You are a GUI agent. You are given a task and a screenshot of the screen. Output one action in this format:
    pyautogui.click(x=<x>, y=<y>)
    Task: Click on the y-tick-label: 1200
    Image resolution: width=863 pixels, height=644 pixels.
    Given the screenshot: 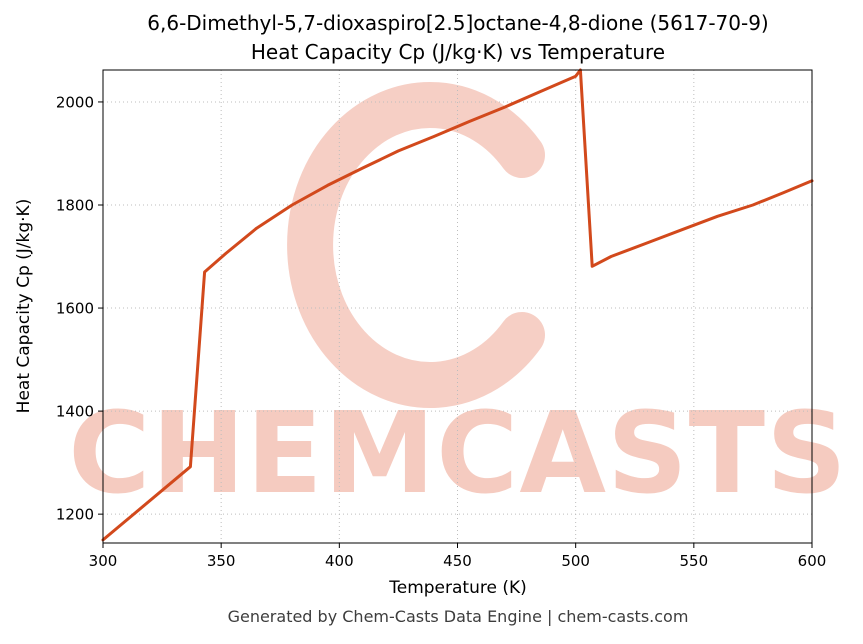 What is the action you would take?
    pyautogui.click(x=75, y=515)
    